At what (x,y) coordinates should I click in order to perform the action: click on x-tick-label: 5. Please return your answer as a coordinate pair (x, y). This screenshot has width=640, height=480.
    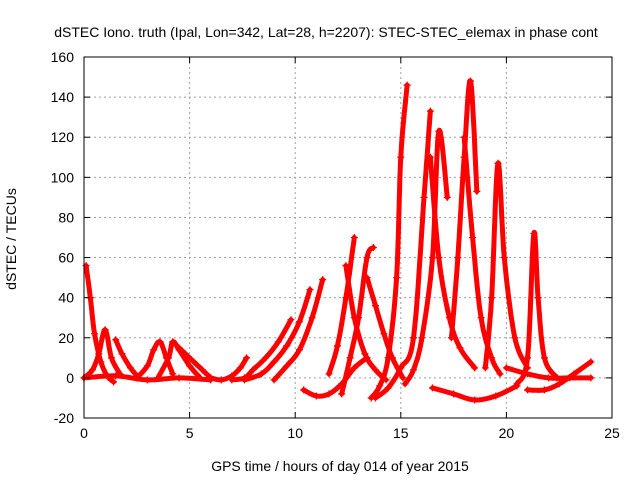
    Looking at the image, I should click on (190, 433).